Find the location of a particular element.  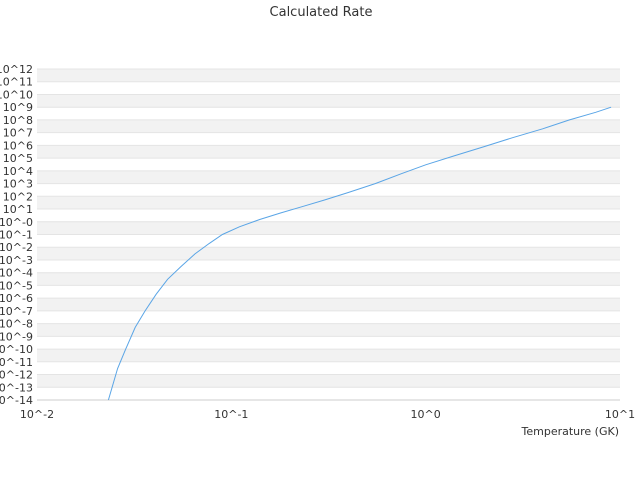

y-tick-label: 10^-11 is located at coordinates (16, 362).